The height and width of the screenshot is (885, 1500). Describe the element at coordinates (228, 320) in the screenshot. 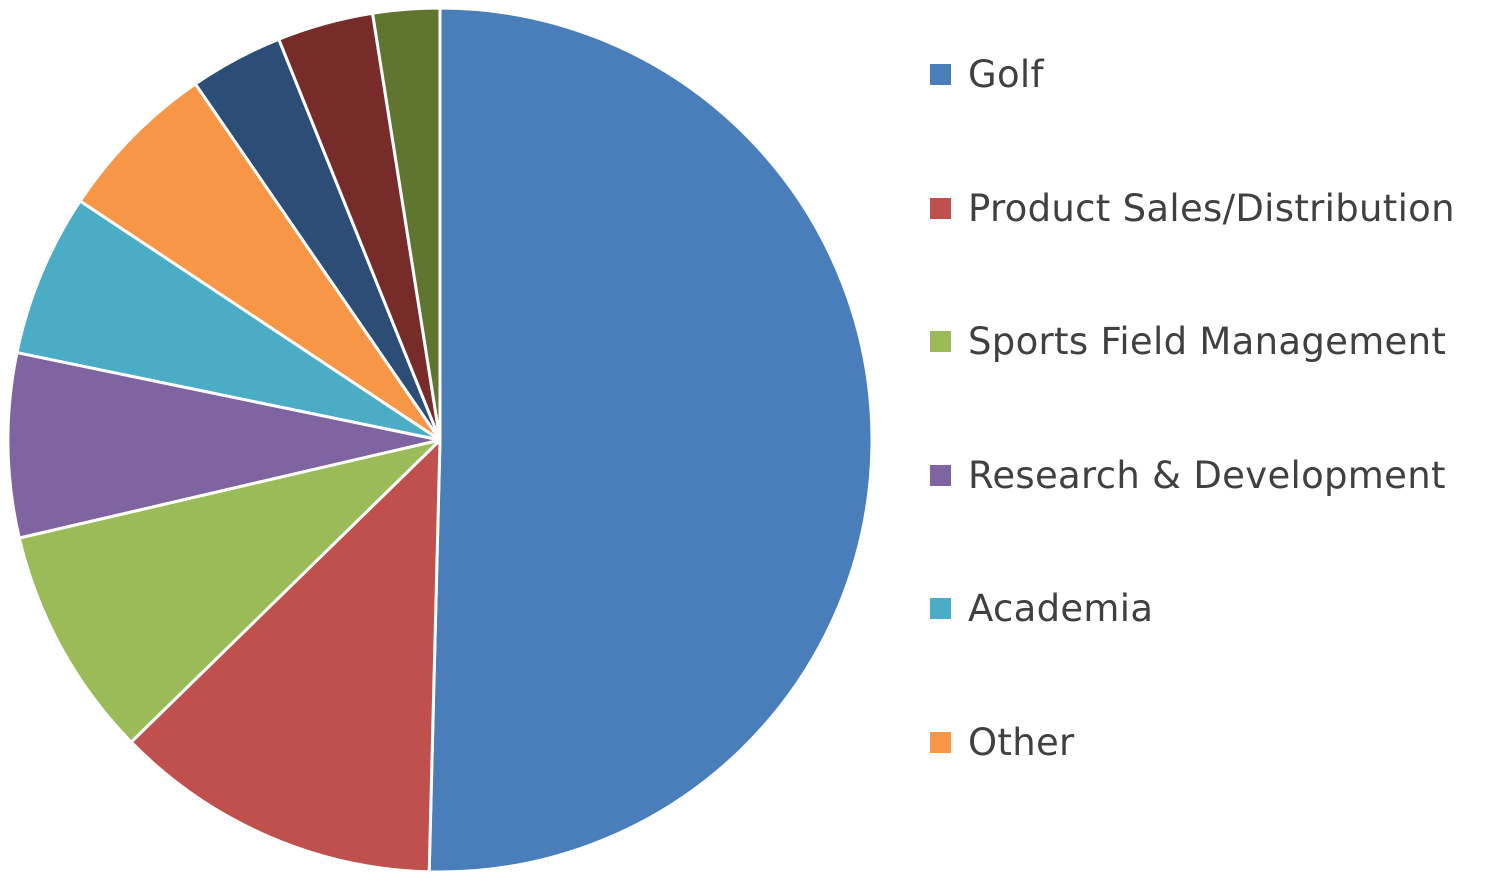

I see `pie-slice-academia` at that location.